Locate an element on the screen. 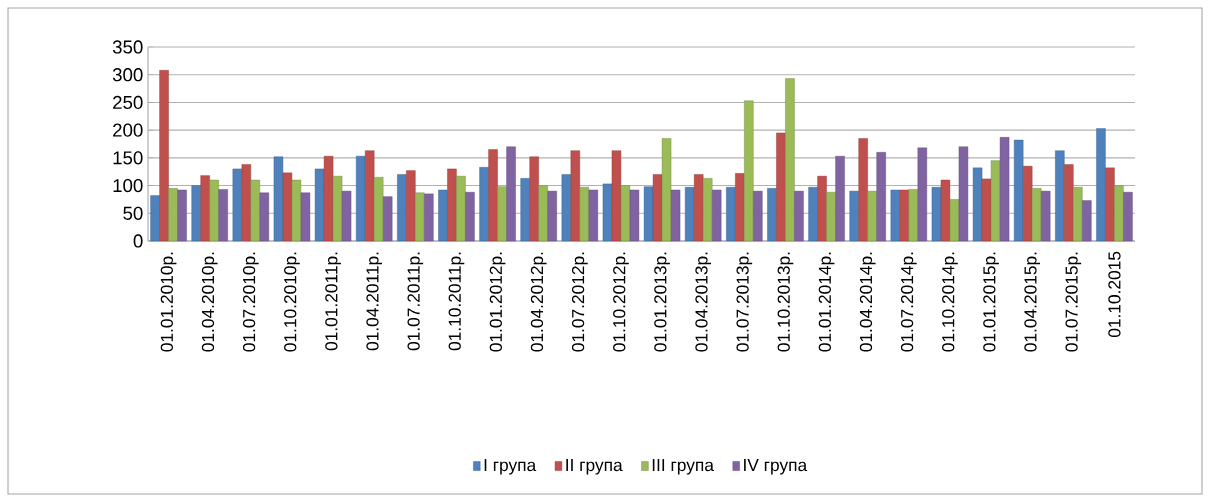 Image resolution: width=1210 pixels, height=502 pixels. y-tick-label: 50 is located at coordinates (133, 213).